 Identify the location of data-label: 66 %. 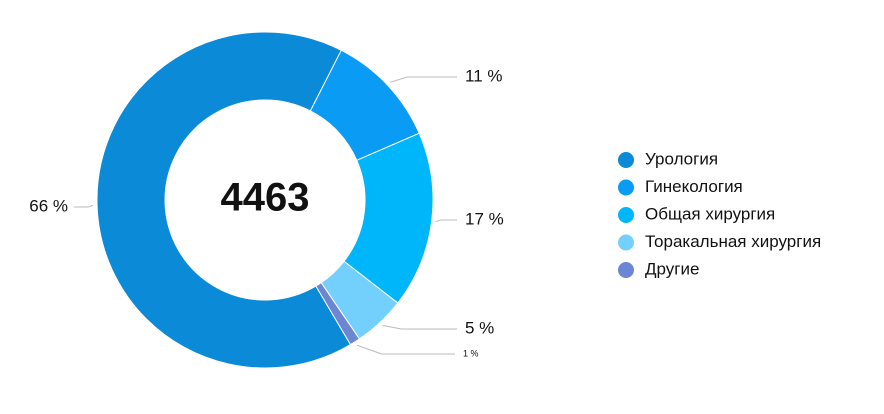
(48, 205).